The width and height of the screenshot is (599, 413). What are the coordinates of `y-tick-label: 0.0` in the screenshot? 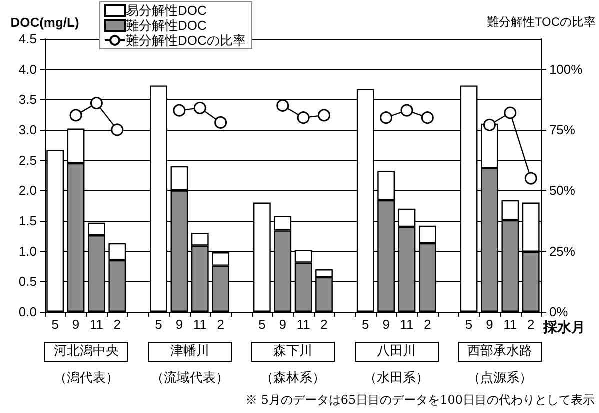 It's located at (27, 312).